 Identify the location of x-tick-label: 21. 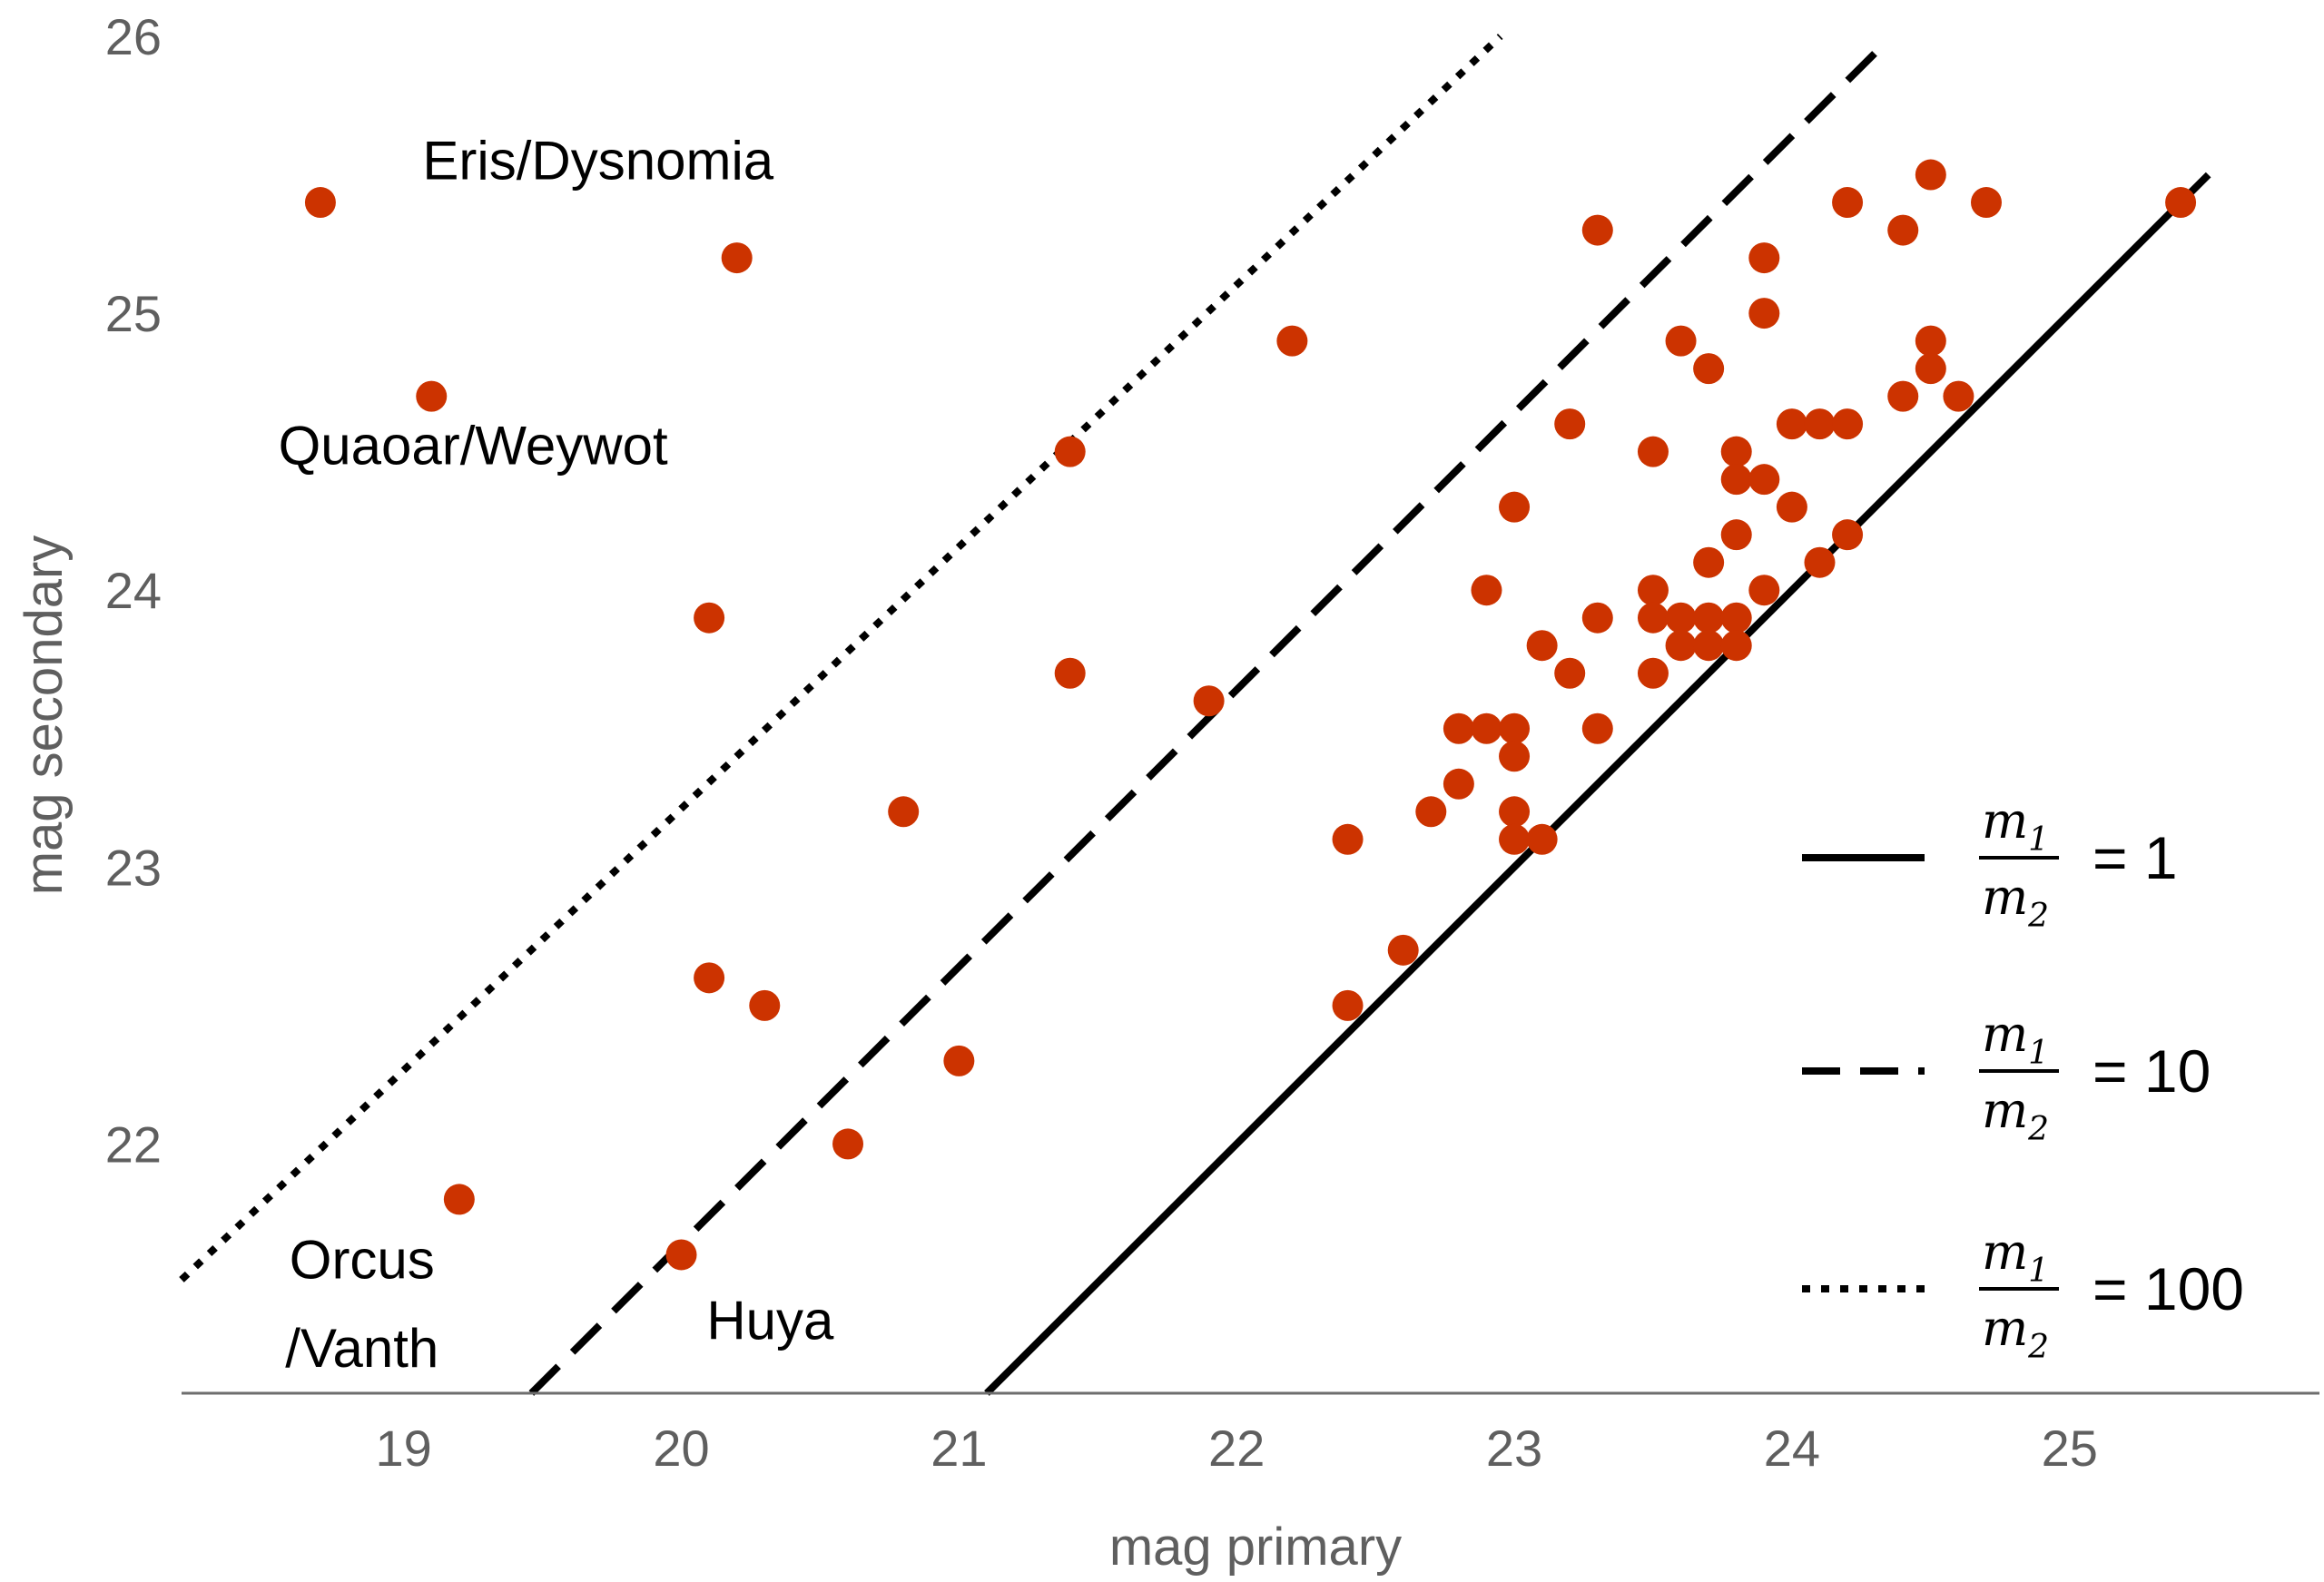
(959, 1448).